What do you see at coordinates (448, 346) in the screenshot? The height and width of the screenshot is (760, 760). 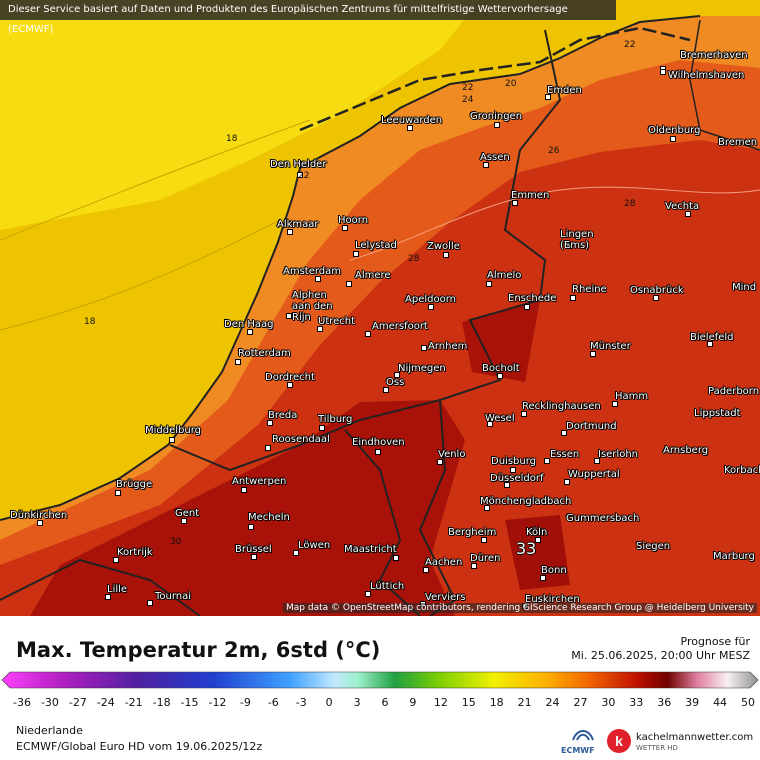 I see `city-label: Arnhem` at bounding box center [448, 346].